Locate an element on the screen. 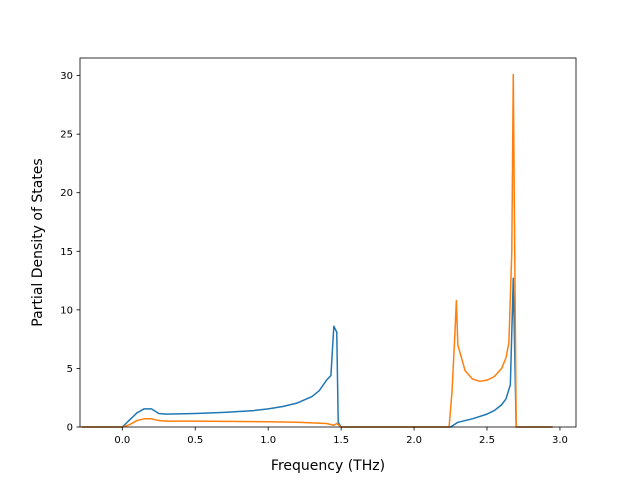 The width and height of the screenshot is (640, 480). y-tick-label: 0 is located at coordinates (70, 428).